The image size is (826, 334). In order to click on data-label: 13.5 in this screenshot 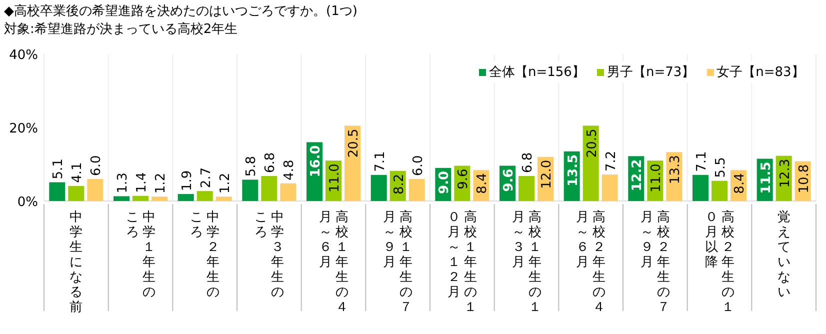, I will do `click(573, 170)`.